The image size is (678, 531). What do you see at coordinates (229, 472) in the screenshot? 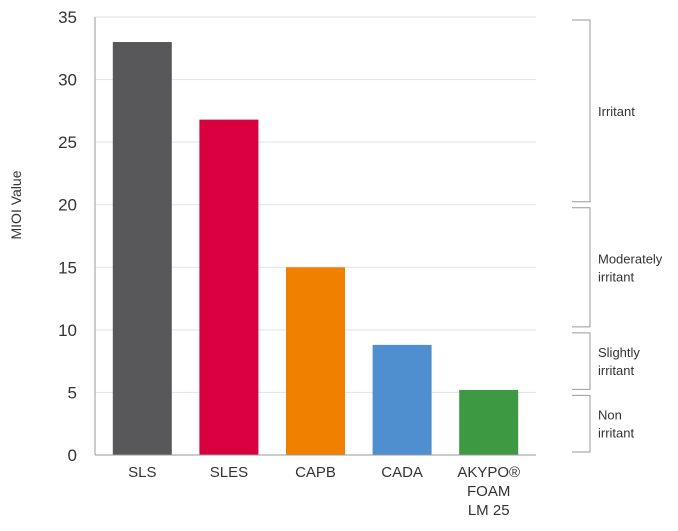
I see `x-tick-label: SLES` at bounding box center [229, 472].